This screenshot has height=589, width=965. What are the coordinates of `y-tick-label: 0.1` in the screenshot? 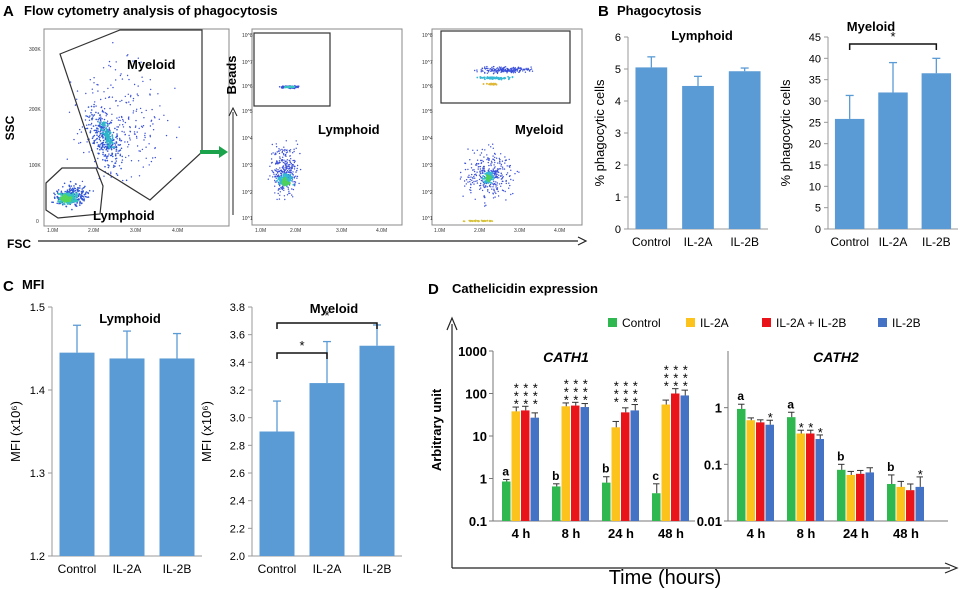 It's located at (713, 464).